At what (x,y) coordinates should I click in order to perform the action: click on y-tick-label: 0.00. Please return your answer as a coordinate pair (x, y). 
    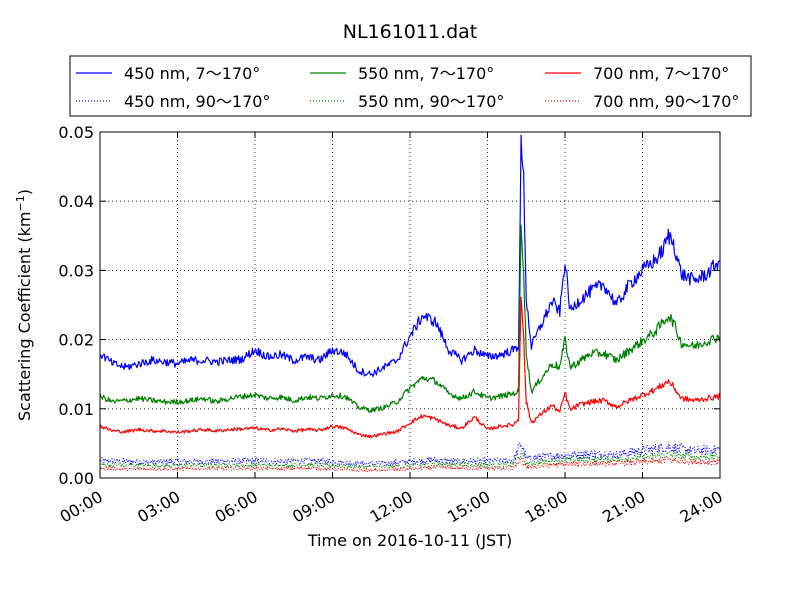
    Looking at the image, I should click on (76, 478).